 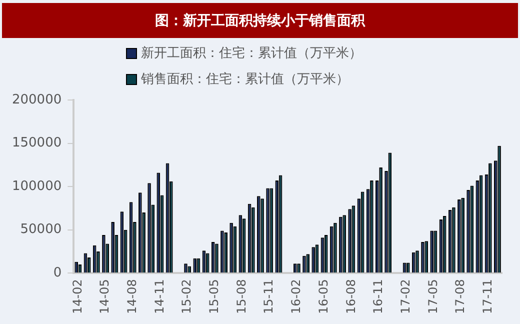 I want to click on y-tick-label: 0, so click(x=57, y=273).